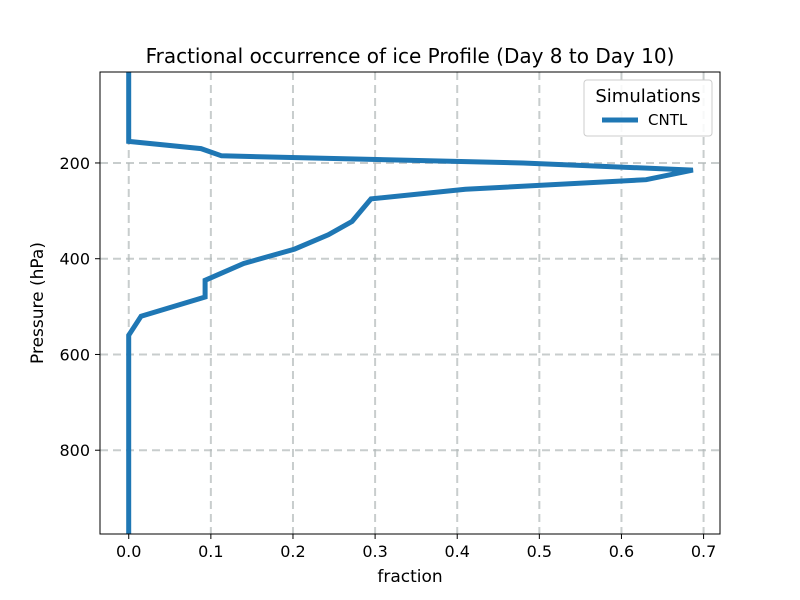  What do you see at coordinates (74, 163) in the screenshot?
I see `y-tick-label: 200` at bounding box center [74, 163].